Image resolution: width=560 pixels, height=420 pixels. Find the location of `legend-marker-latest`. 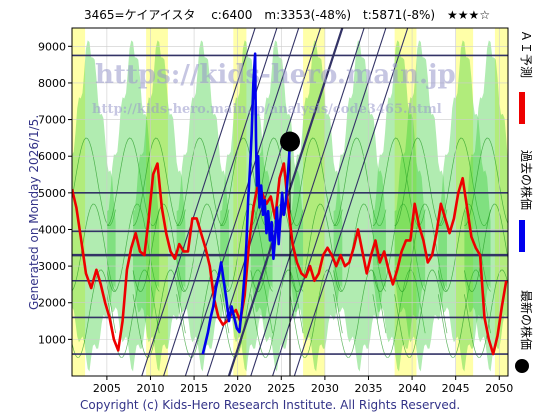

legend-marker-latest is located at coordinates (522, 366).